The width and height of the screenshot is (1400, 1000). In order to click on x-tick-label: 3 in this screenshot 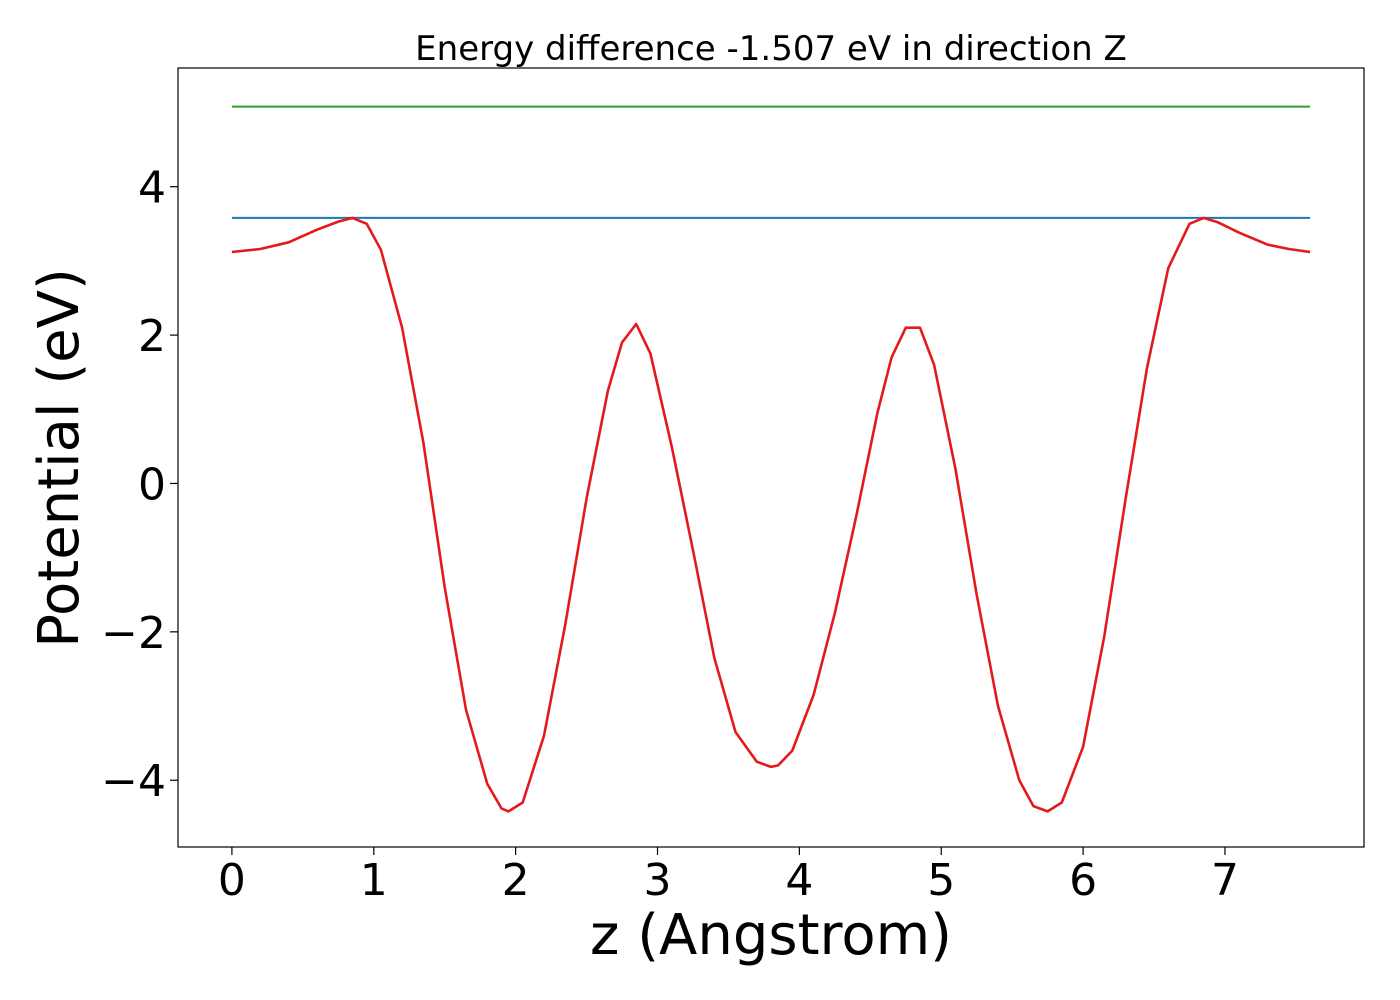, I will do `click(658, 880)`.